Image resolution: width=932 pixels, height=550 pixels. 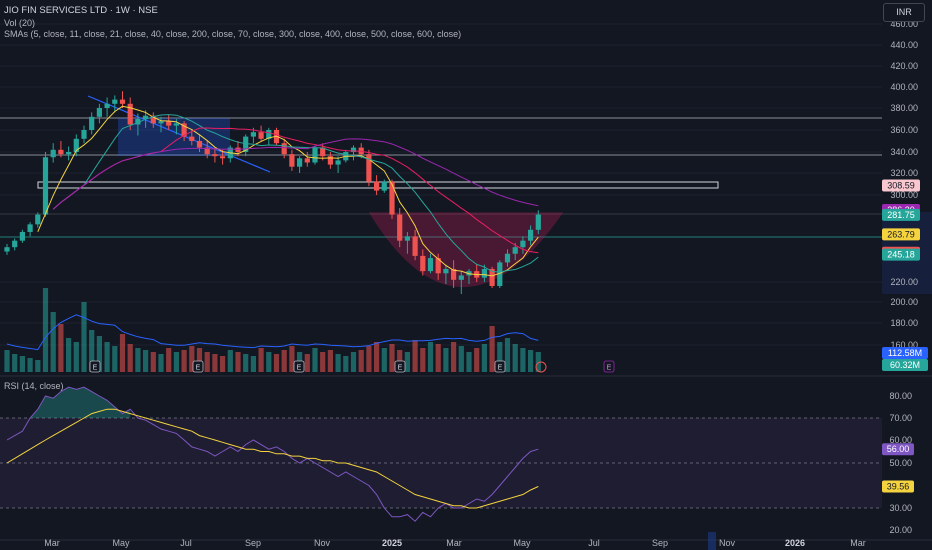 What do you see at coordinates (904, 345) in the screenshot?
I see `price-tick-label: 160.00` at bounding box center [904, 345].